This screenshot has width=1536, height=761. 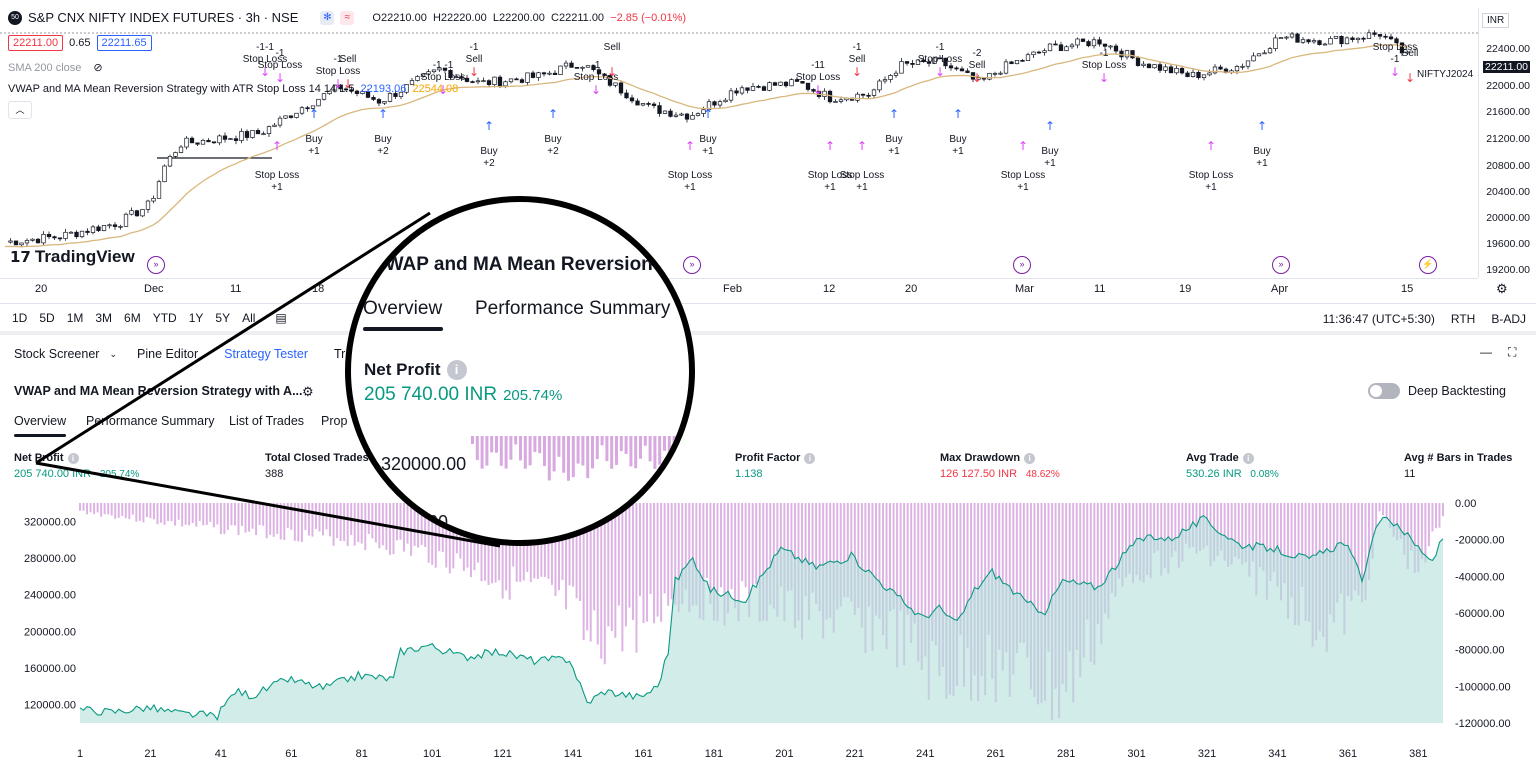 I want to click on tab-overview: Overview, so click(x=40, y=425).